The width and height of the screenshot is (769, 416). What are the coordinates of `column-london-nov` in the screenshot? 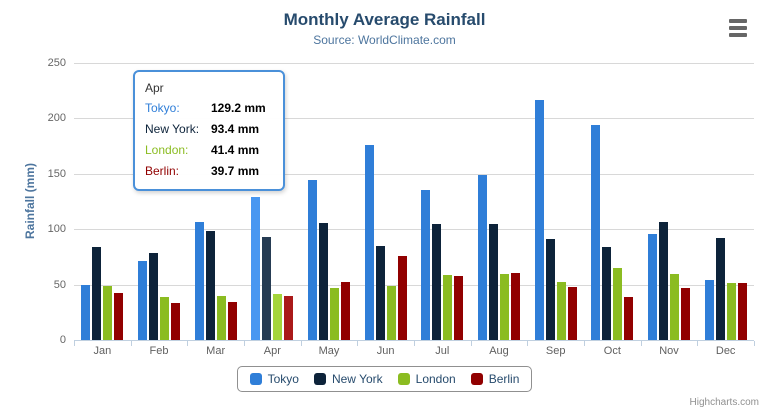 It's located at (674, 307).